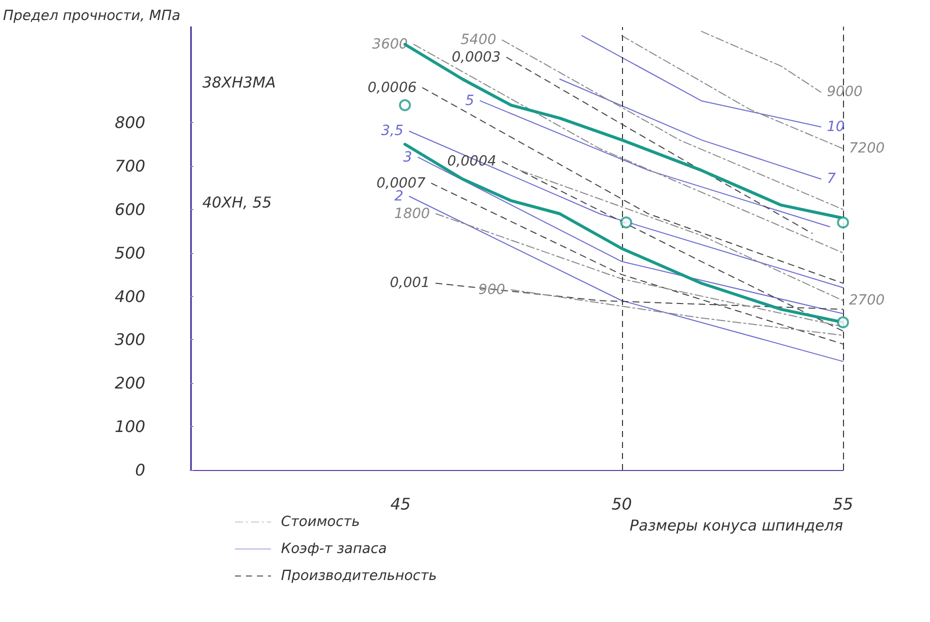  What do you see at coordinates (130, 340) in the screenshot?
I see `y-tick-label: 300` at bounding box center [130, 340].